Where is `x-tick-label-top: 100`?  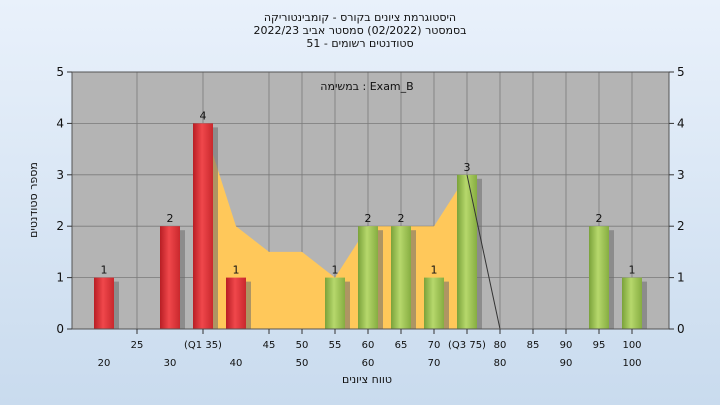
x-tick-label-top: 100 is located at coordinates (631, 345).